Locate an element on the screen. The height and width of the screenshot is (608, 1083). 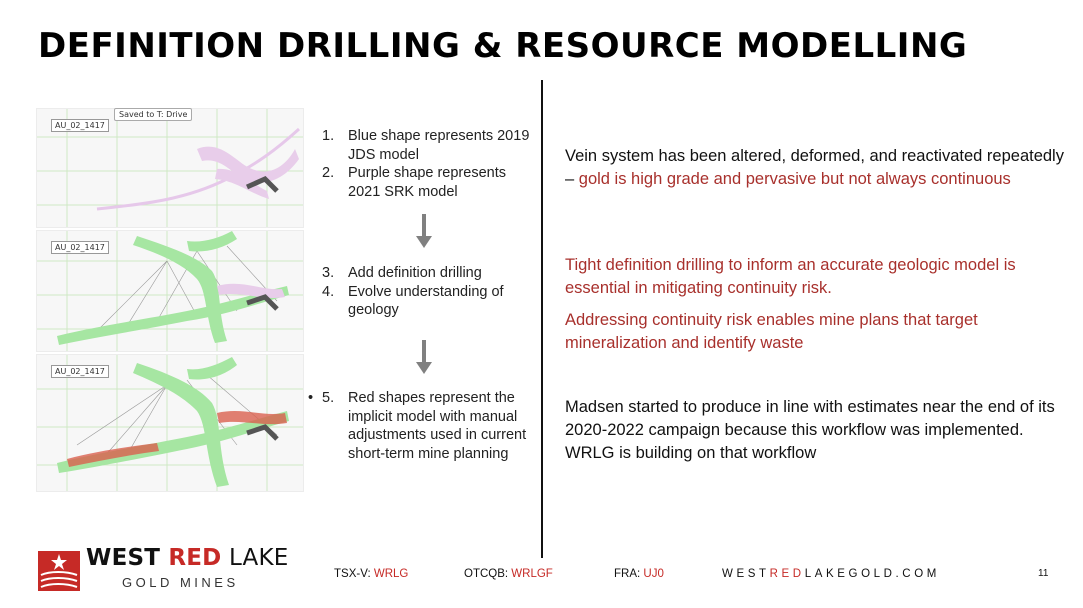
step-item: 3. Add definition drilling is located at coordinates (402, 273).